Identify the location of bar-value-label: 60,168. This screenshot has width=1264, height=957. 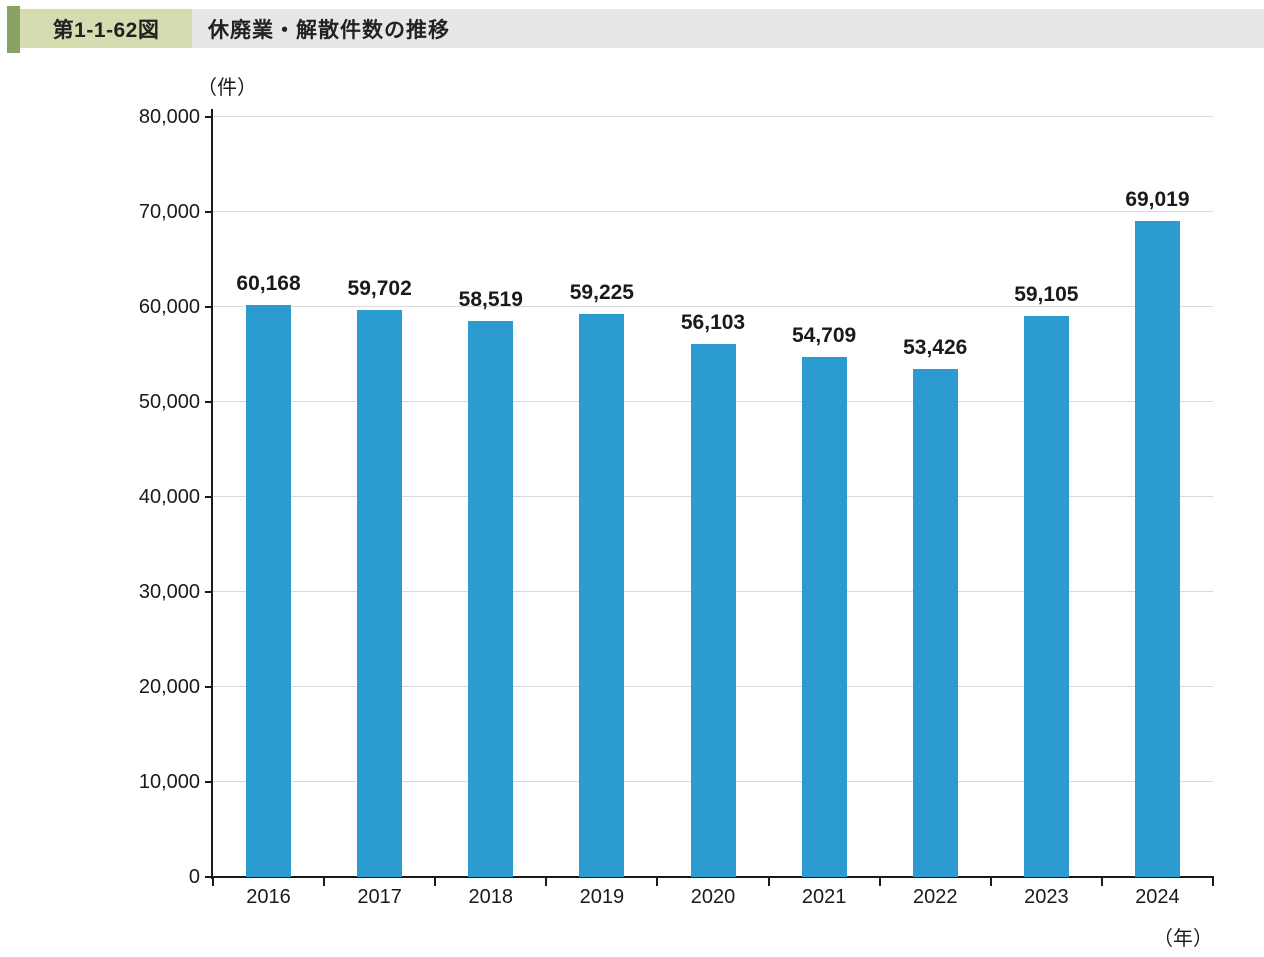
(268, 284).